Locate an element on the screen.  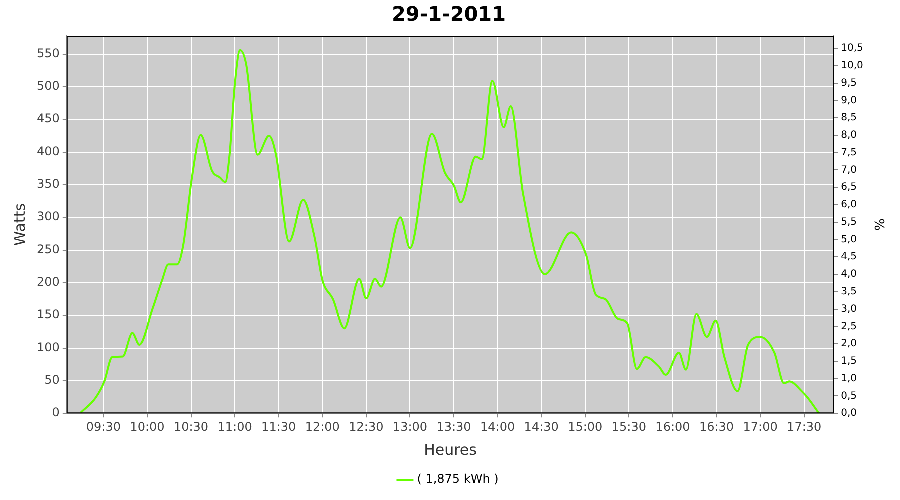
x-tick-label: 16:30 is located at coordinates (716, 427).